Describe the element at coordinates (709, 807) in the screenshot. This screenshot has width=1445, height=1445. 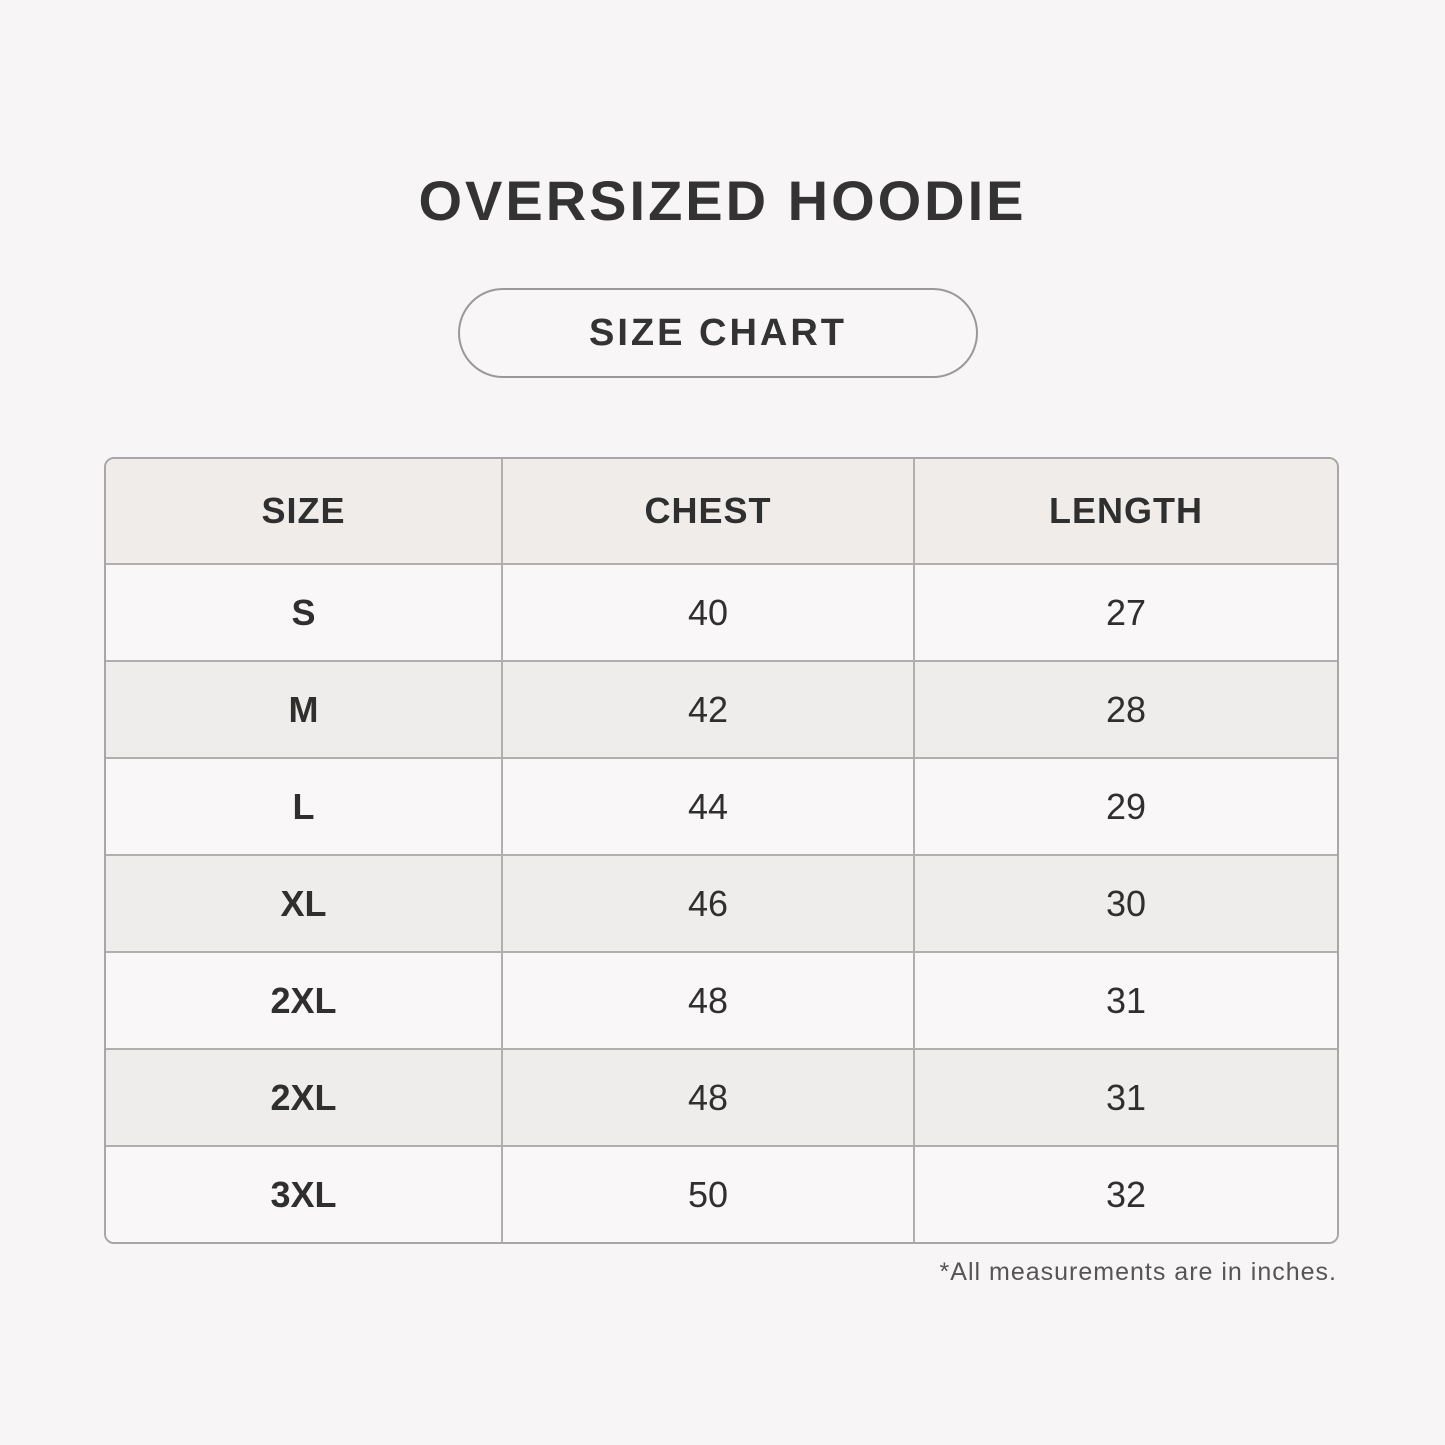
I see `cell-chest: 44` at that location.